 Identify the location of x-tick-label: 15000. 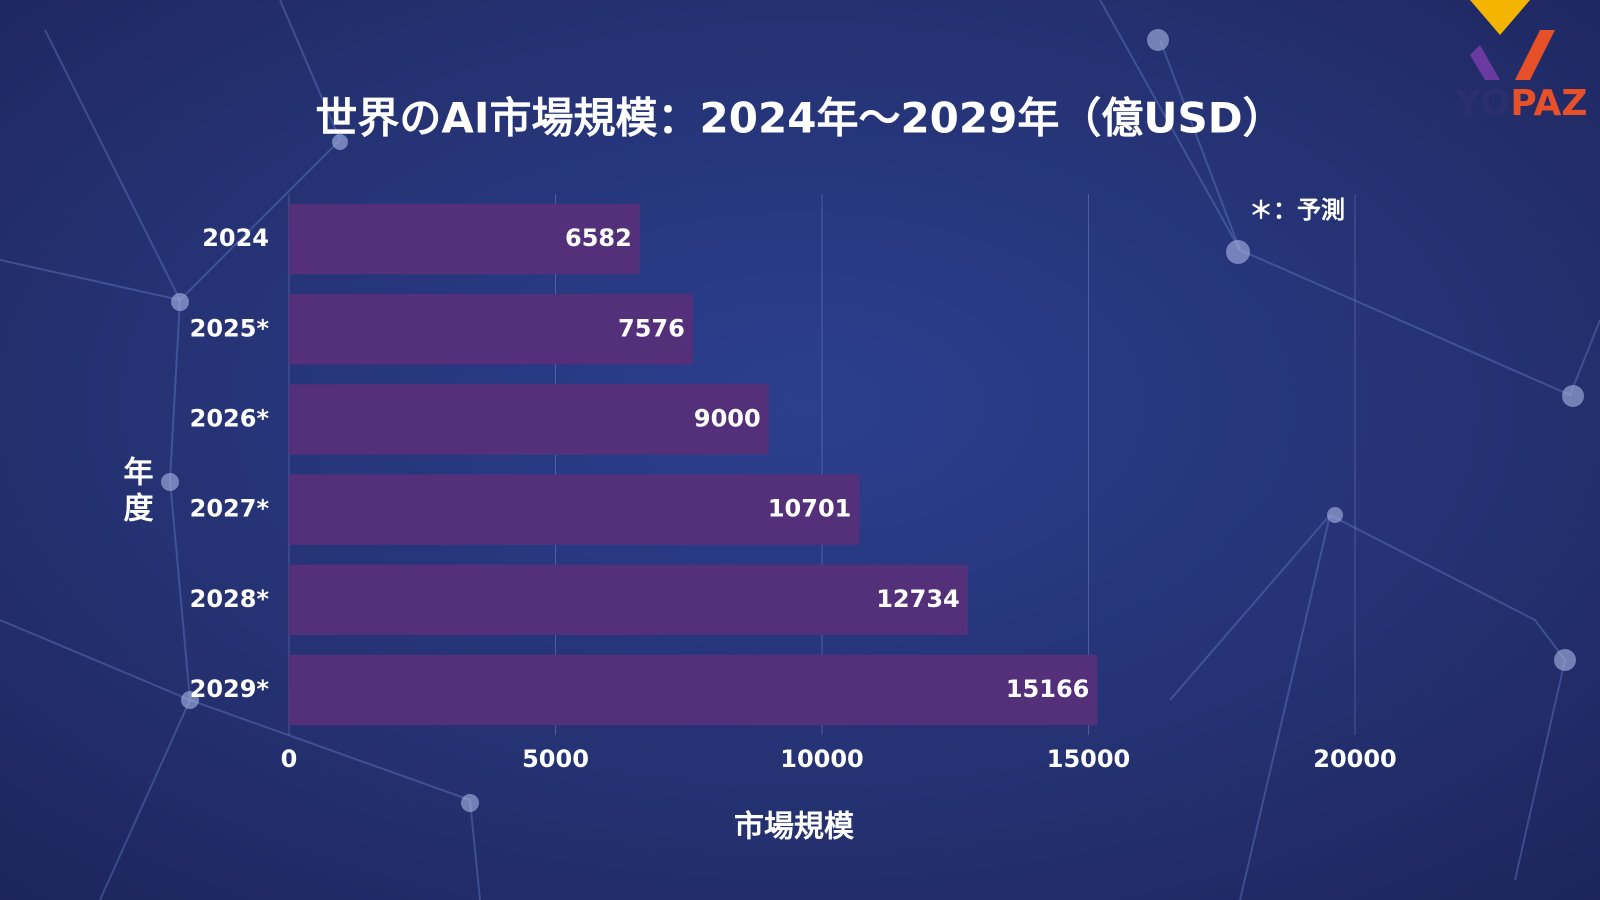
(1089, 759).